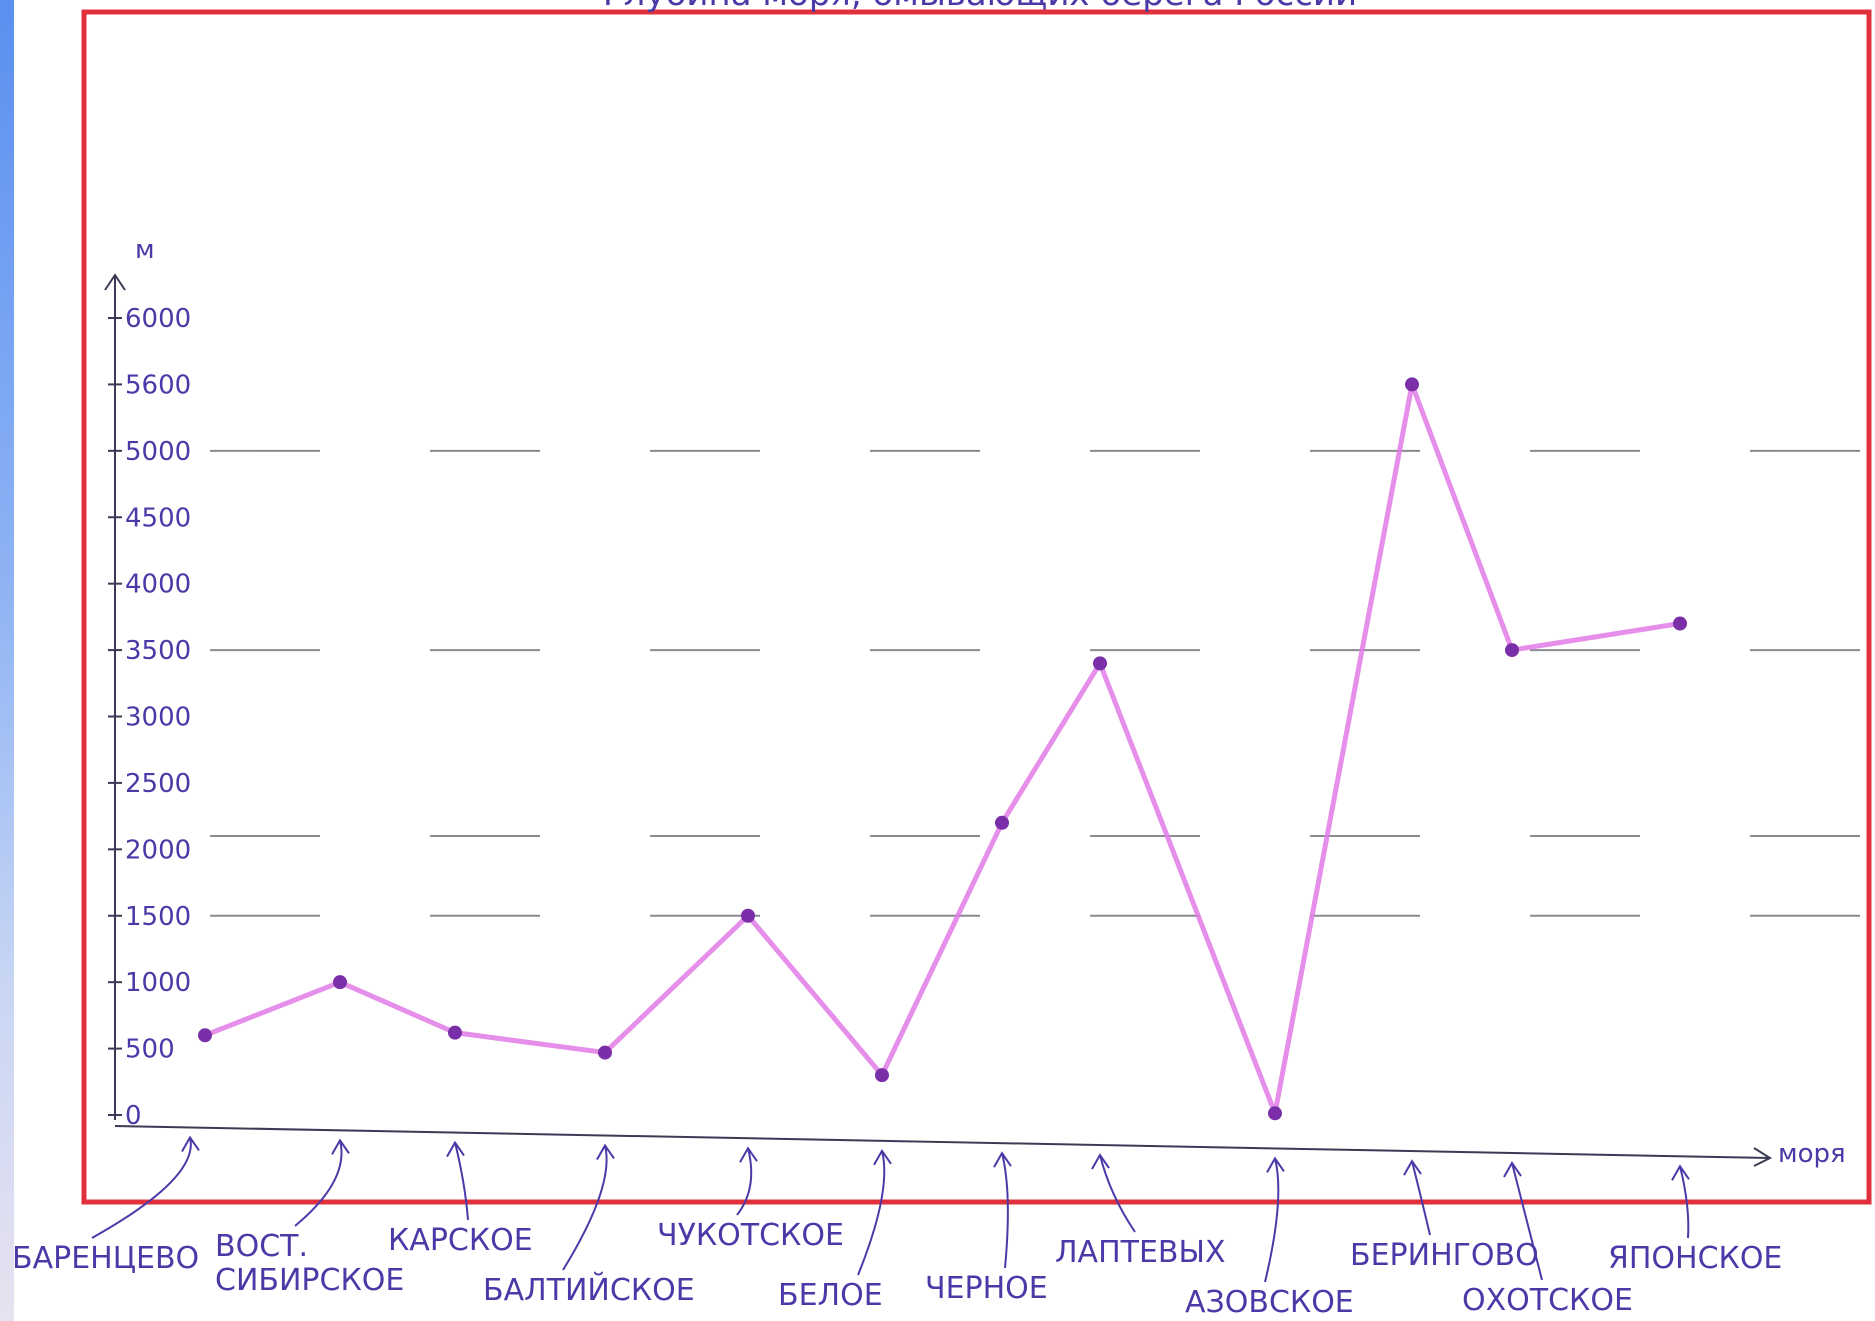 This screenshot has width=1875, height=1321. I want to click on left-edge-strip, so click(7, 660).